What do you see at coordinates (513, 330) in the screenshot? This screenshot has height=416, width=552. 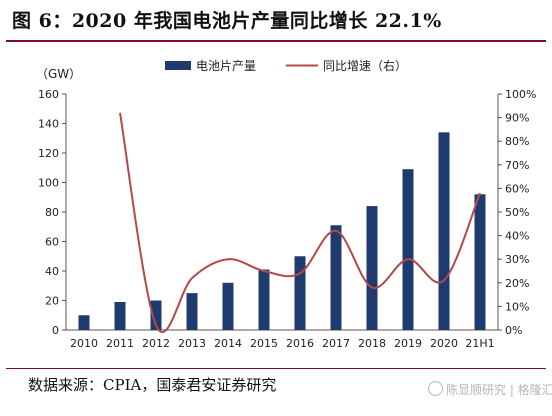 I see `y-tick-label-right: 0%` at bounding box center [513, 330].